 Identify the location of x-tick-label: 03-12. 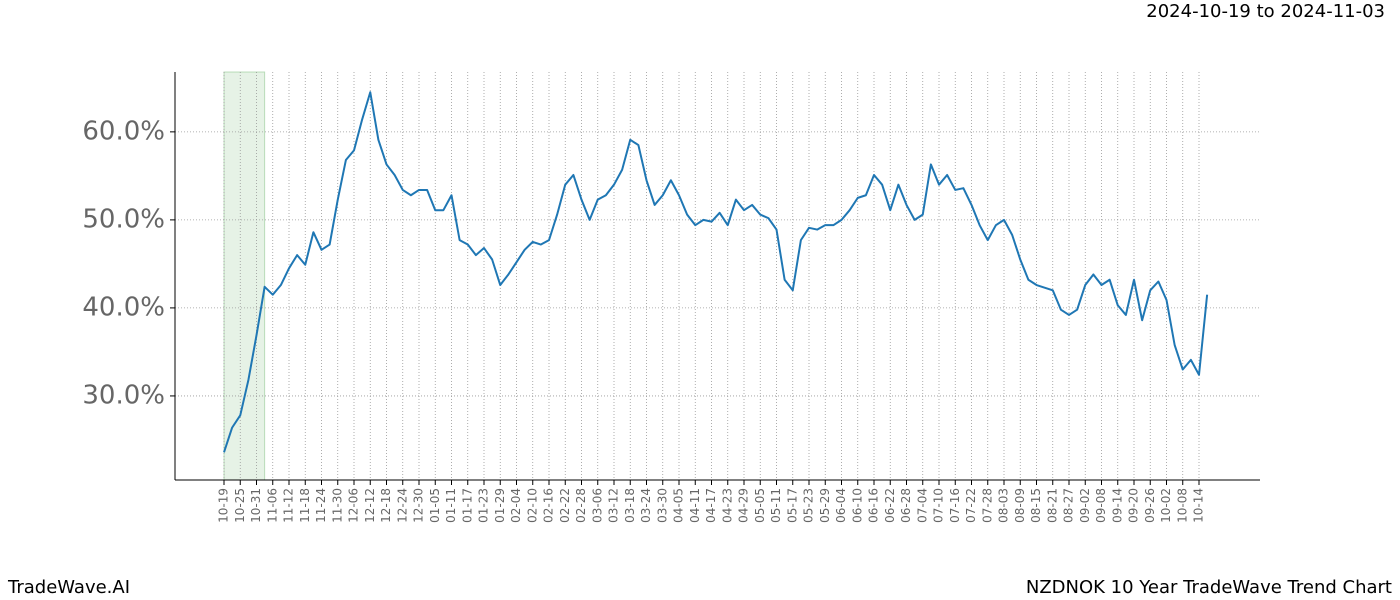
(614, 505).